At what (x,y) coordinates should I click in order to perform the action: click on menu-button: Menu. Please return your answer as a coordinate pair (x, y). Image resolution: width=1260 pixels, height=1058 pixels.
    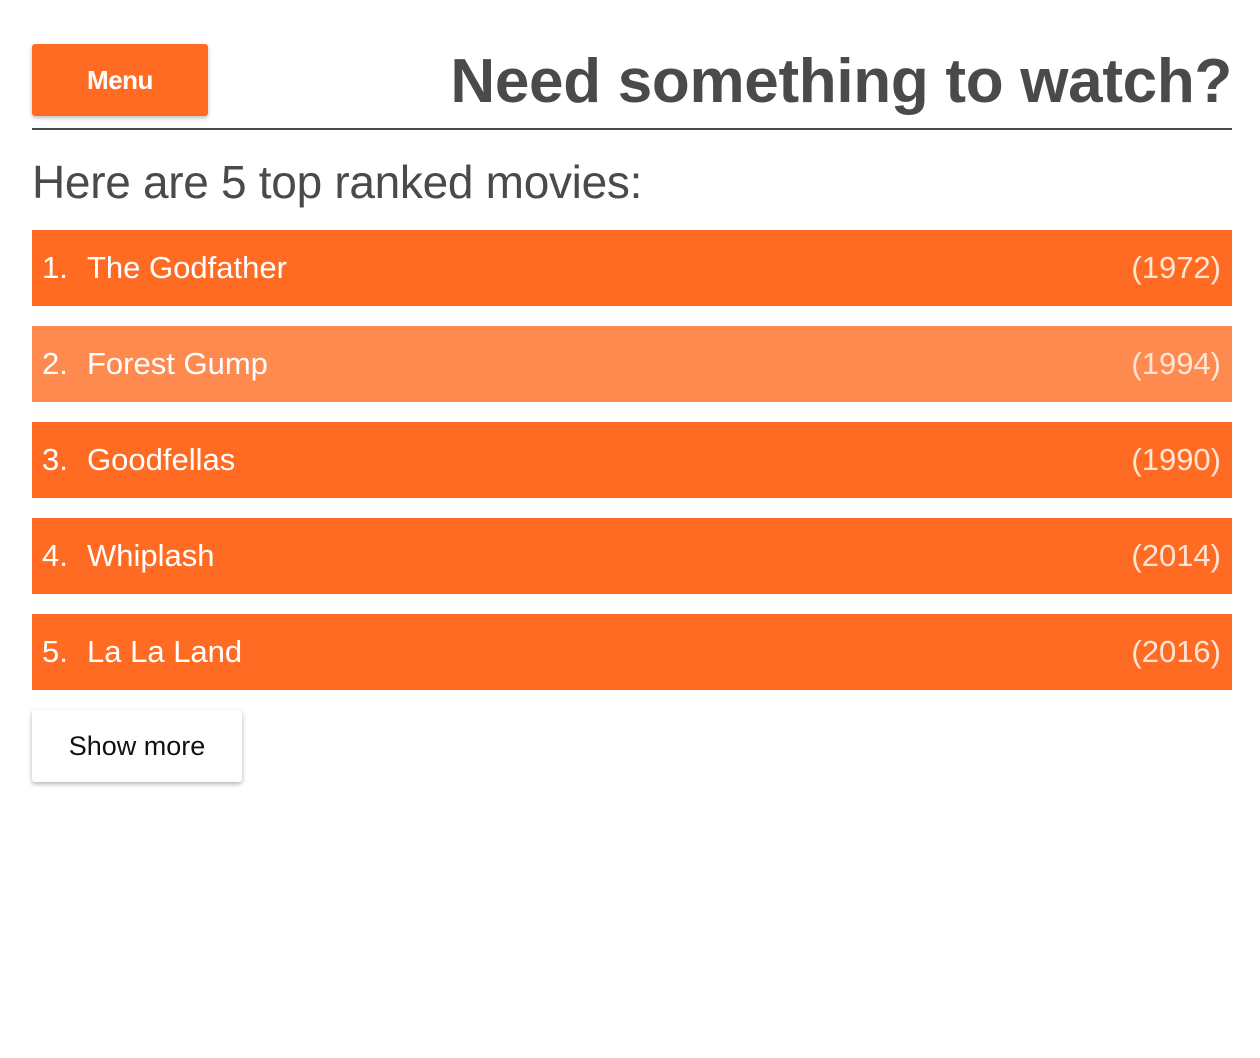
    Looking at the image, I should click on (120, 80).